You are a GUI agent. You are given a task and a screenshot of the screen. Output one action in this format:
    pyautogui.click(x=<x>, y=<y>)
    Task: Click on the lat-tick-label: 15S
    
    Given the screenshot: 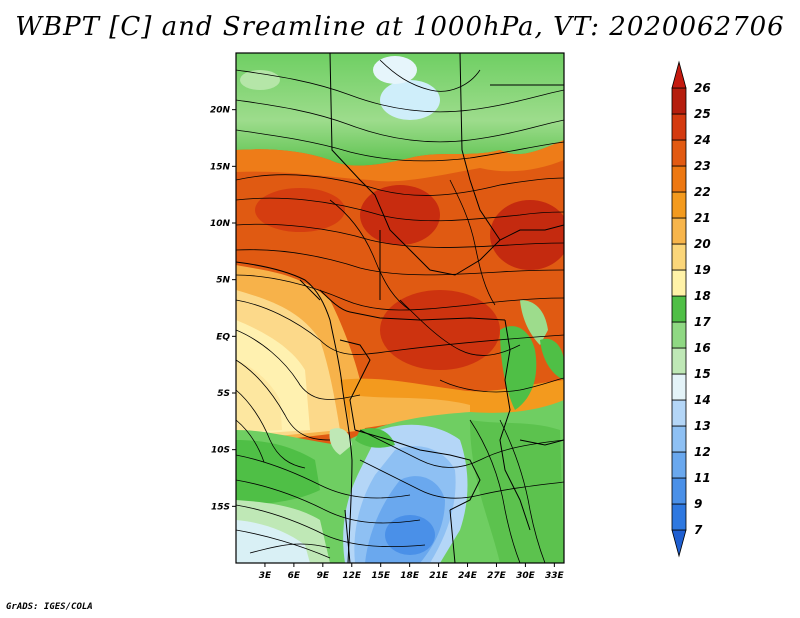 What is the action you would take?
    pyautogui.click(x=220, y=507)
    